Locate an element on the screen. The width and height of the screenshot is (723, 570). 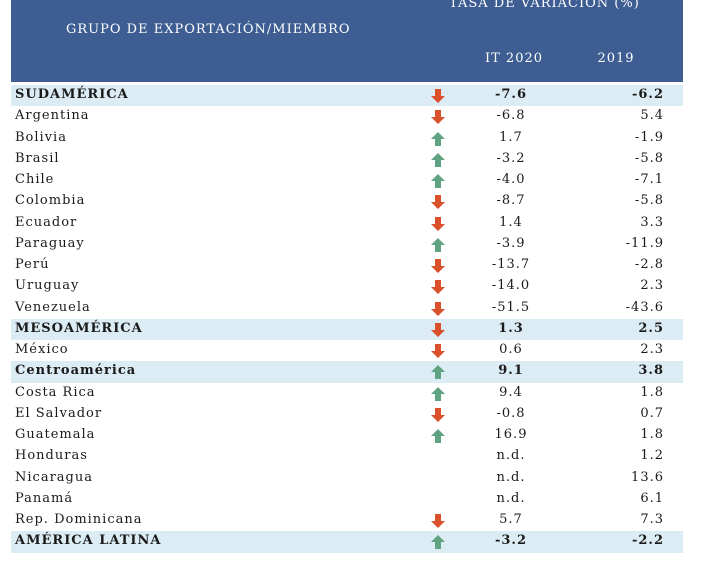
row-name: Brasil is located at coordinates (37, 158).